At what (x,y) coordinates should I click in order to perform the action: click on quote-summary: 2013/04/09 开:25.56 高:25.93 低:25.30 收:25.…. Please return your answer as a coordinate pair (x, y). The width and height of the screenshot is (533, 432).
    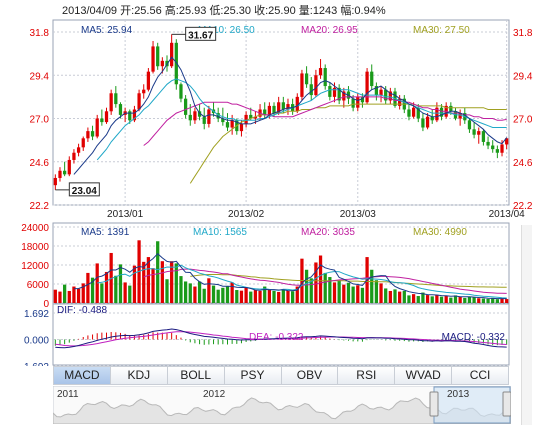
    Looking at the image, I should click on (282, 10).